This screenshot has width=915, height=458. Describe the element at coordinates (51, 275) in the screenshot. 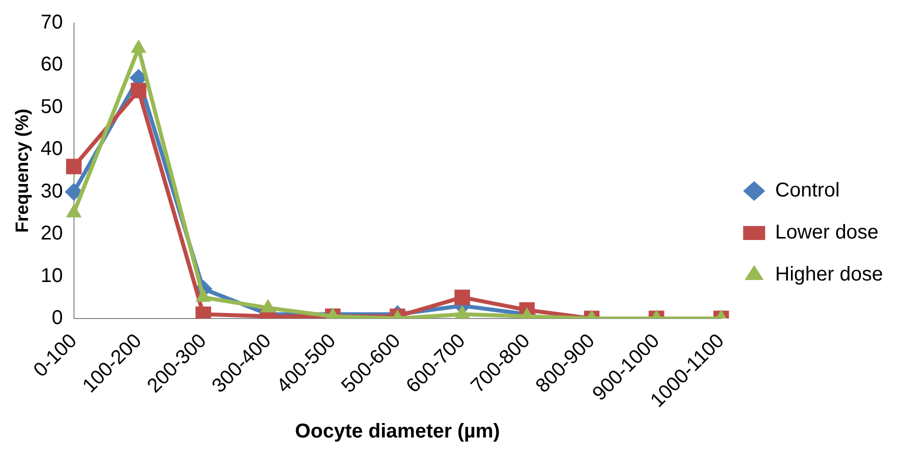

I see `y-tick-label: 10` at that location.